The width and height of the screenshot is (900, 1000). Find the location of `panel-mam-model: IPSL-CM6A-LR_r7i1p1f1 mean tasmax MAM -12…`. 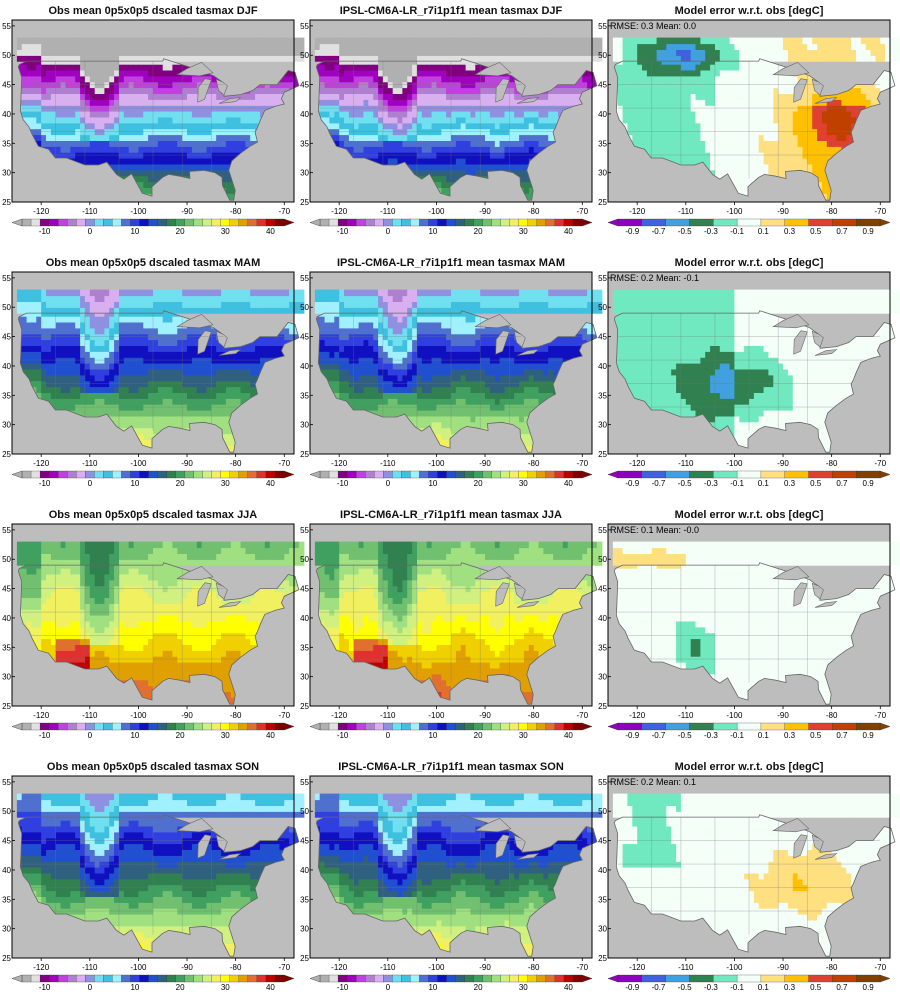

panel-mam-model: IPSL-CM6A-LR_r7i1p1f1 mean tasmax MAM -12… is located at coordinates (451, 372).